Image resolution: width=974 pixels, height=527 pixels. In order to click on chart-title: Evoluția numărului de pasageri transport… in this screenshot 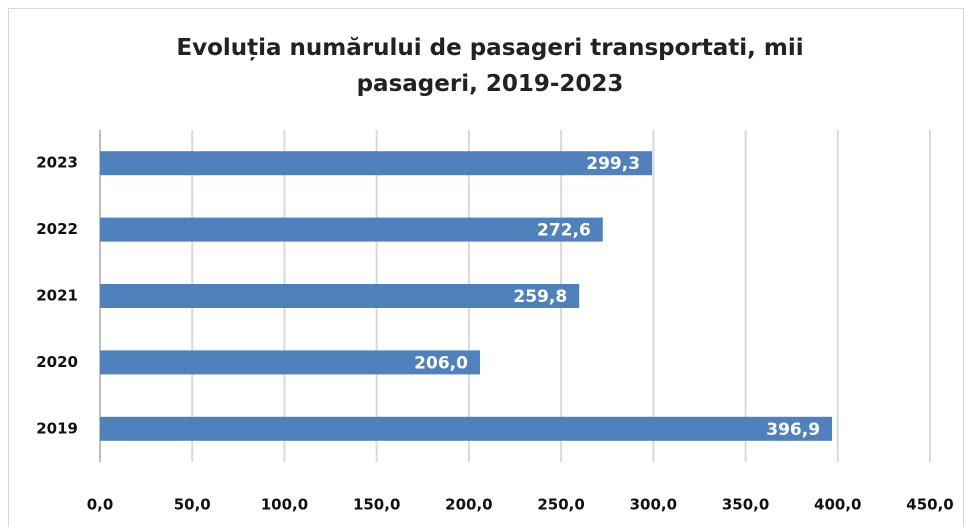, I will do `click(490, 66)`.